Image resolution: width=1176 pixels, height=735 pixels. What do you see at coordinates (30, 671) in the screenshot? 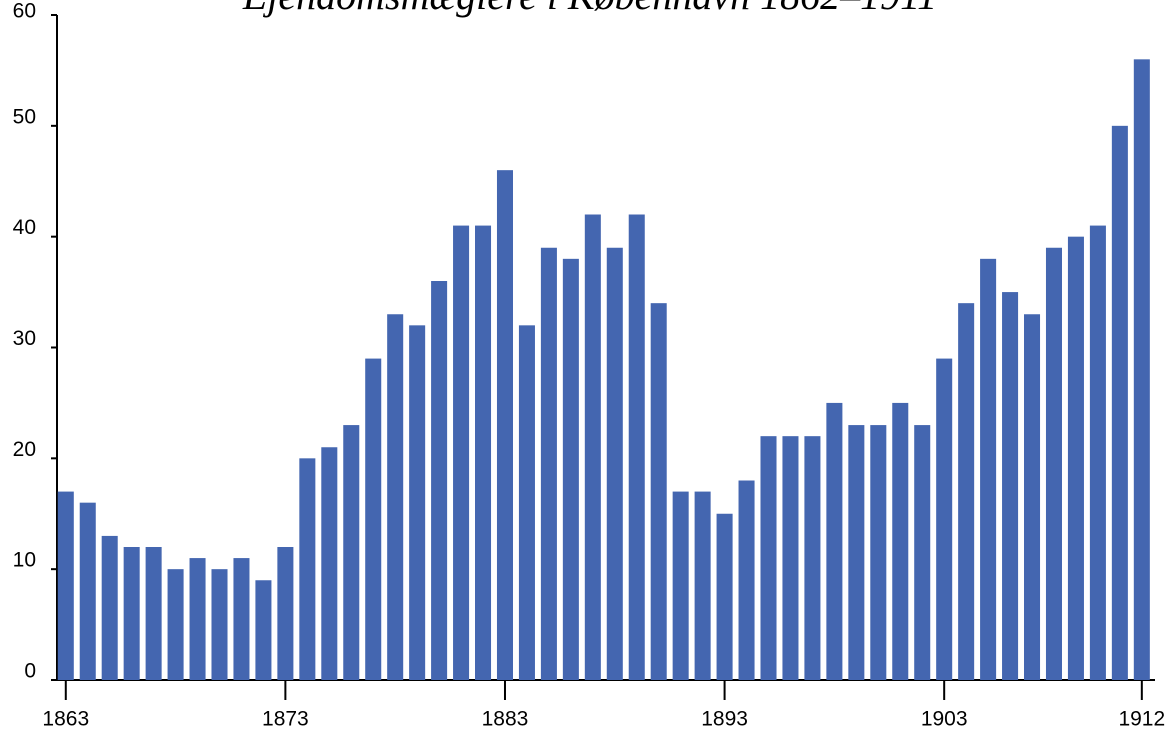
I see `y-tick-label: 0` at bounding box center [30, 671].